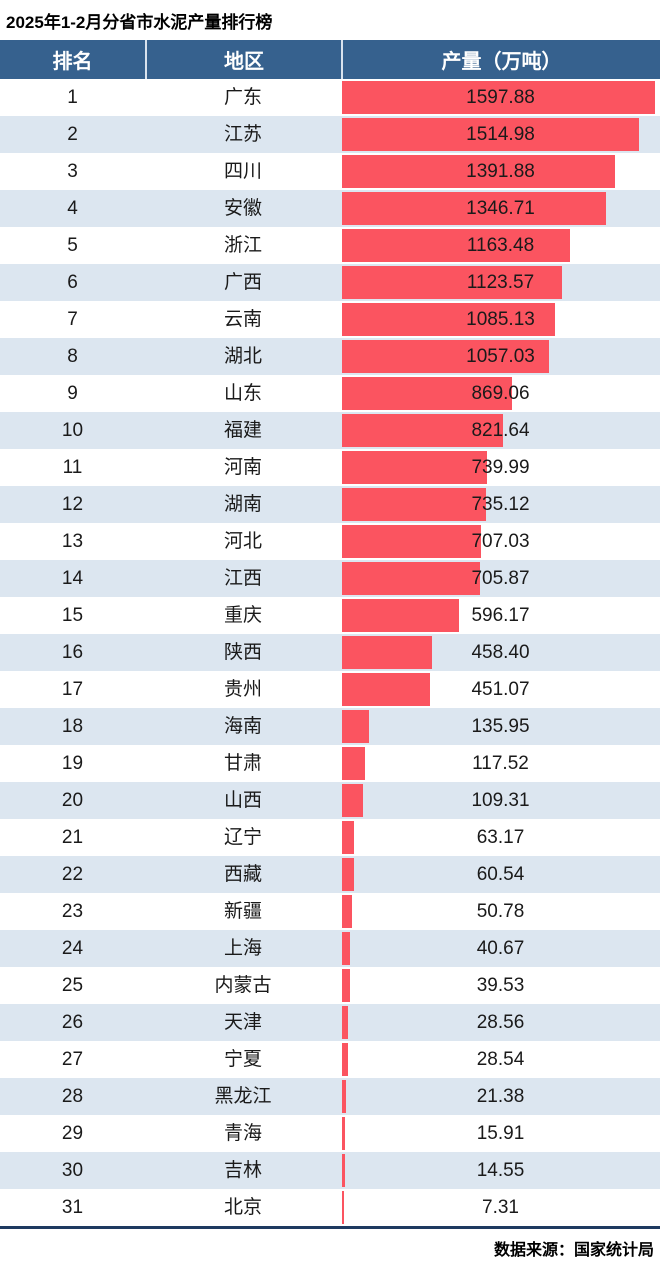 The image size is (660, 1270). I want to click on table-row: 16 陕西 458.40, so click(330, 652).